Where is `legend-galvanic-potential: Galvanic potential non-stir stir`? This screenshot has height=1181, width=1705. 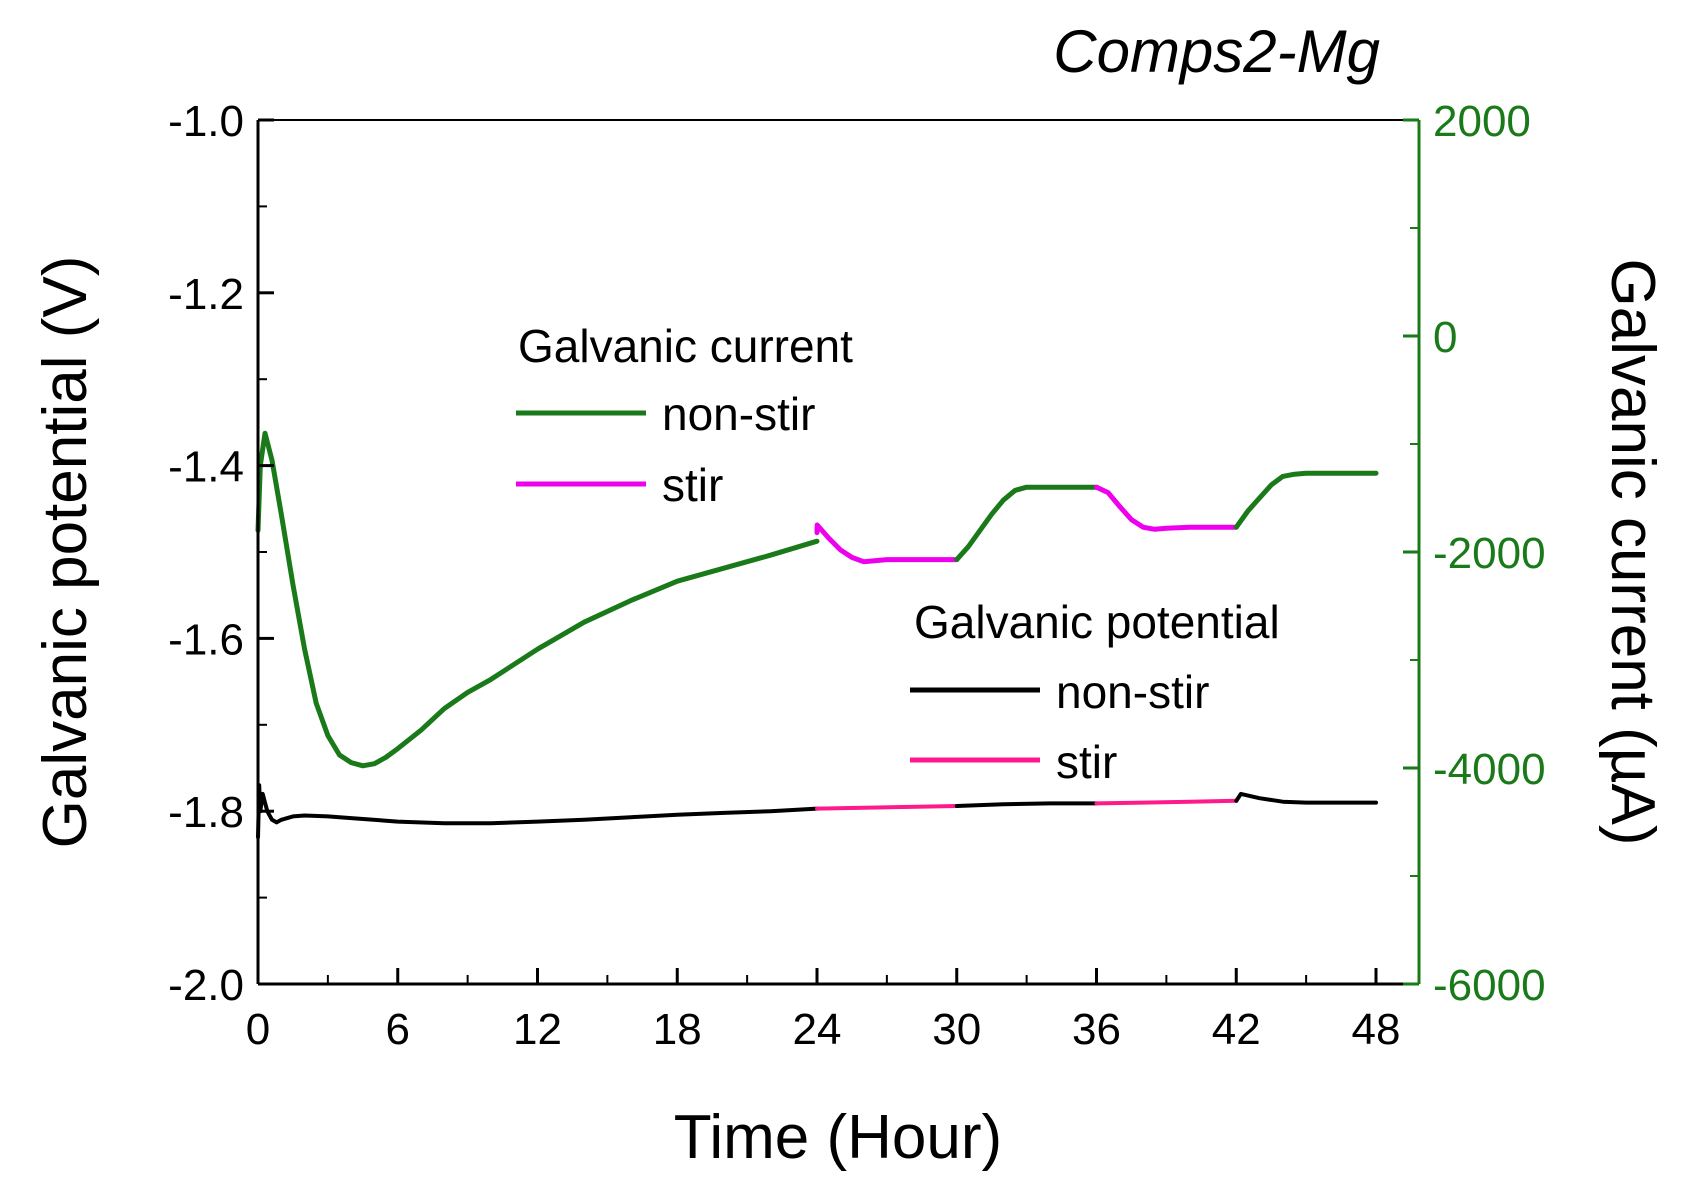
legend-galvanic-potential: Galvanic potential non-stir stir is located at coordinates (1095, 692).